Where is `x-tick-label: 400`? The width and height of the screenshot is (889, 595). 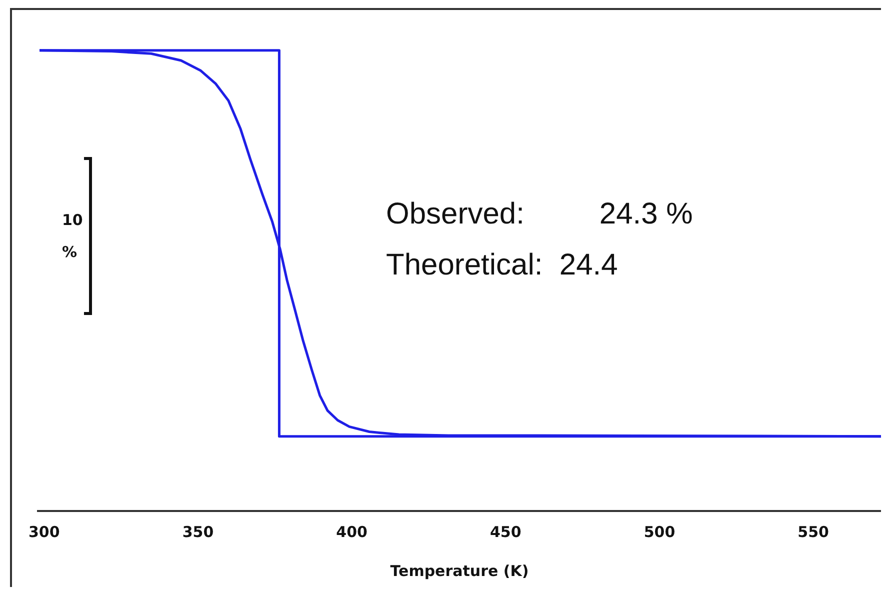
x-tick-label: 400 is located at coordinates (352, 531).